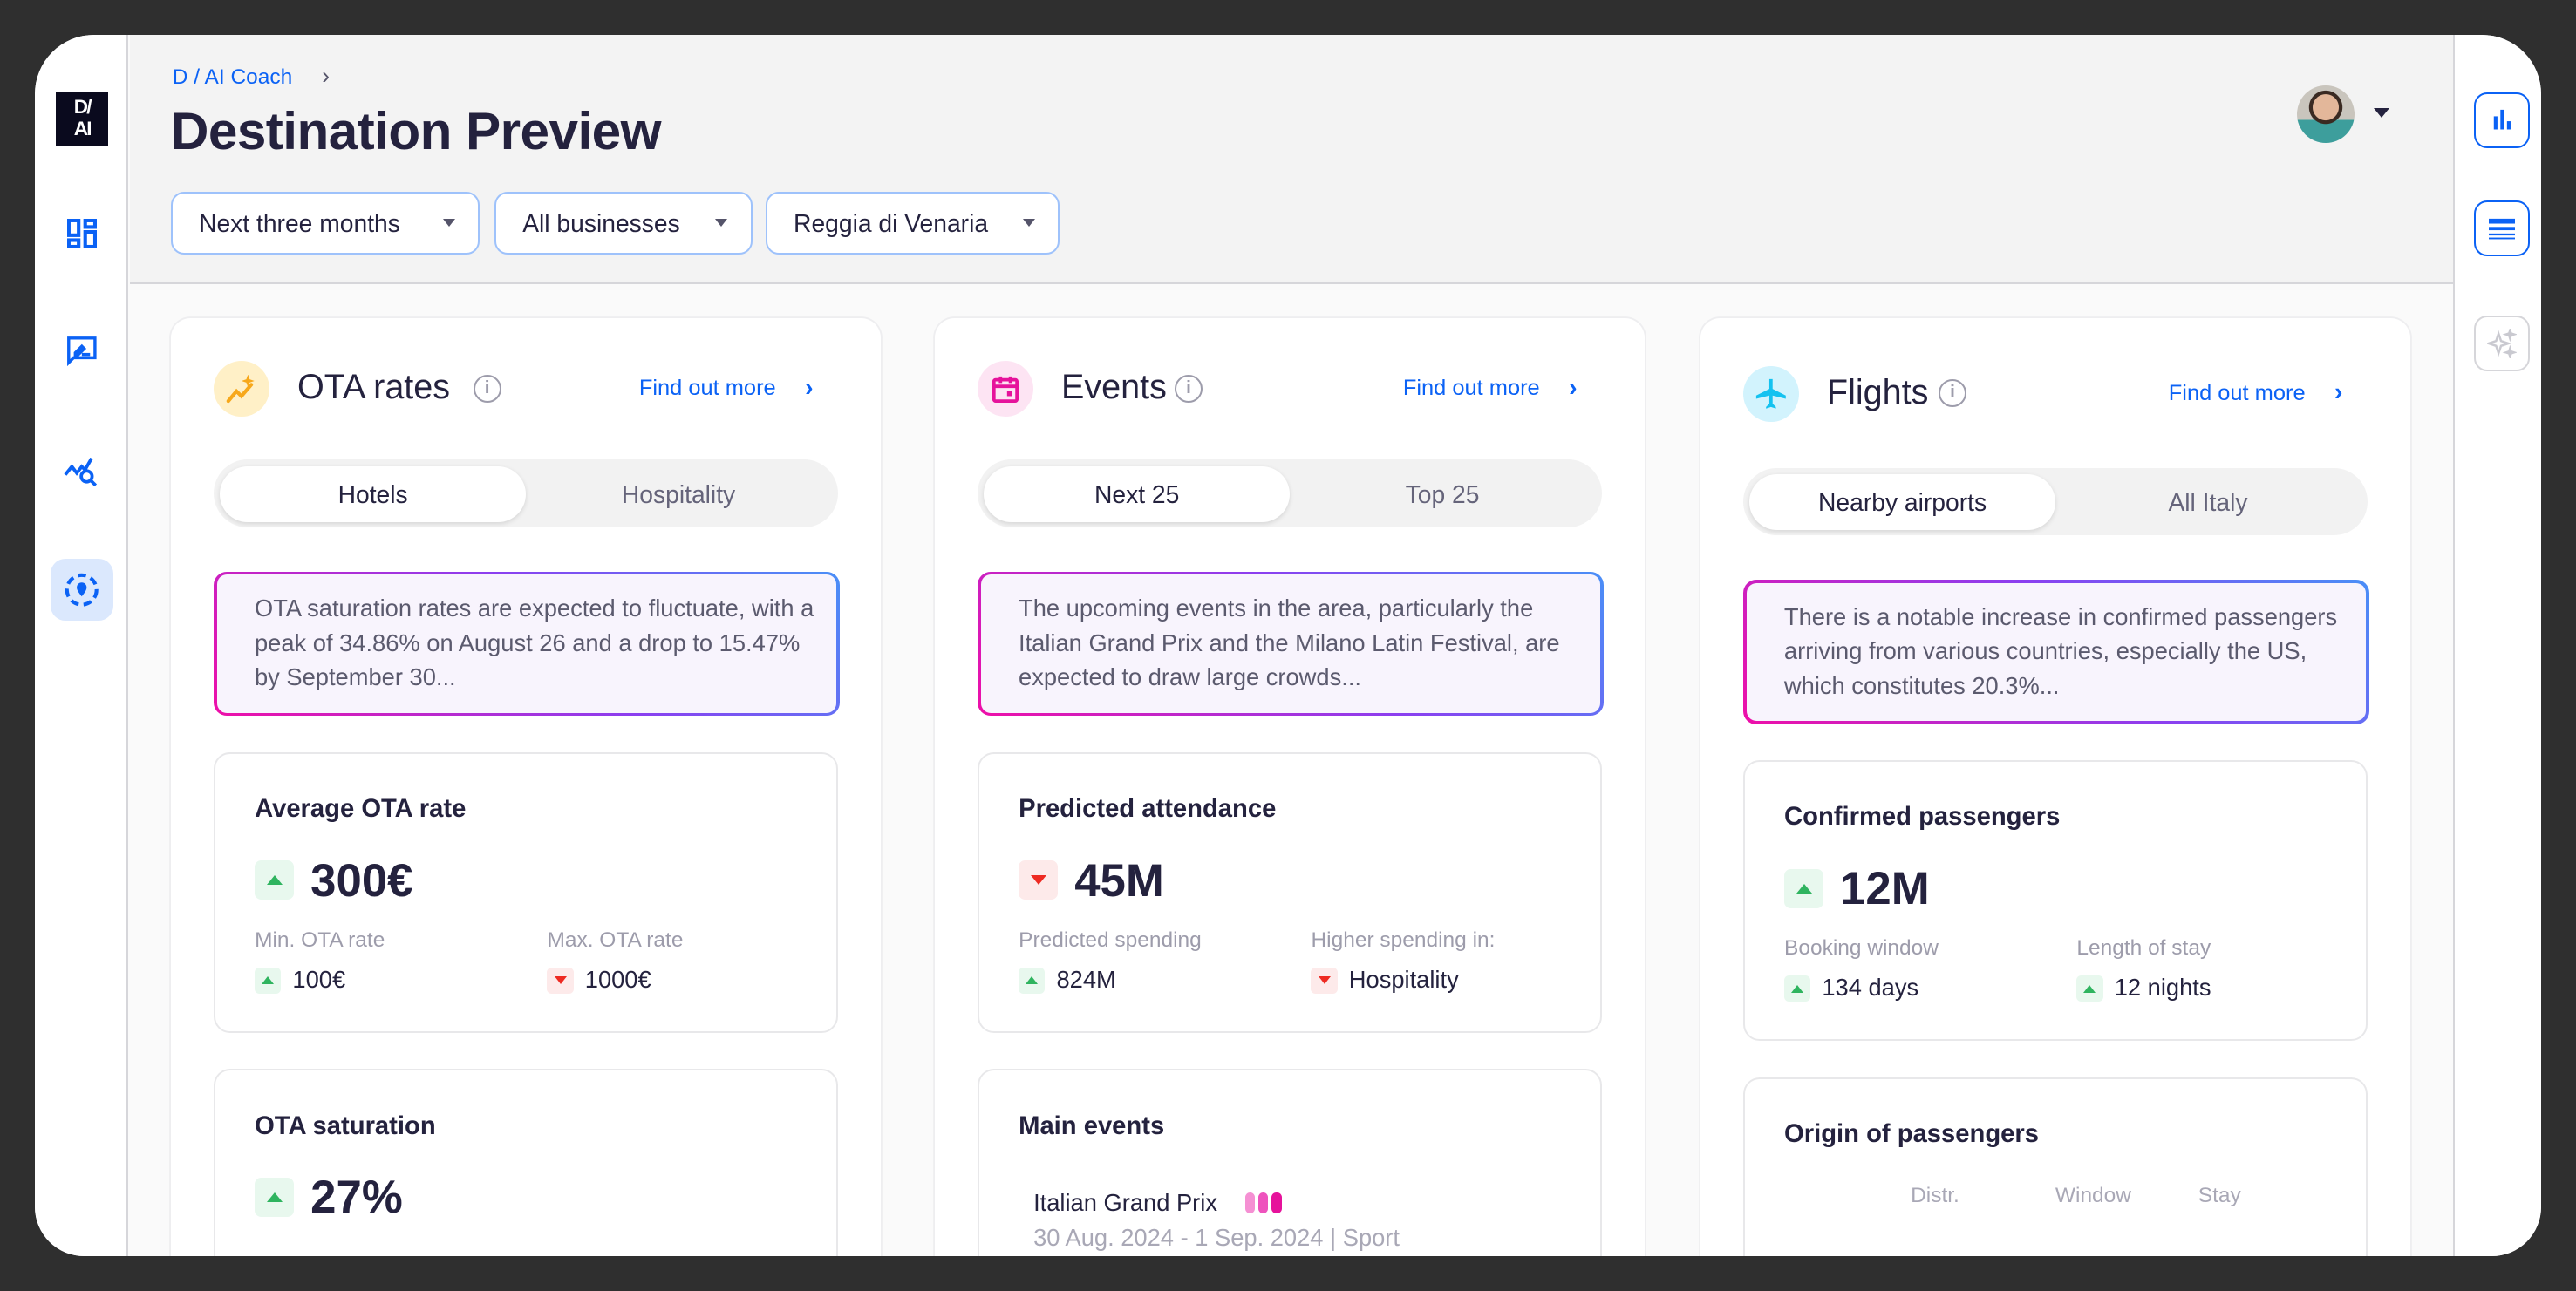  Describe the element at coordinates (2208, 501) in the screenshot. I see `tab-all-italy: All Italy` at that location.